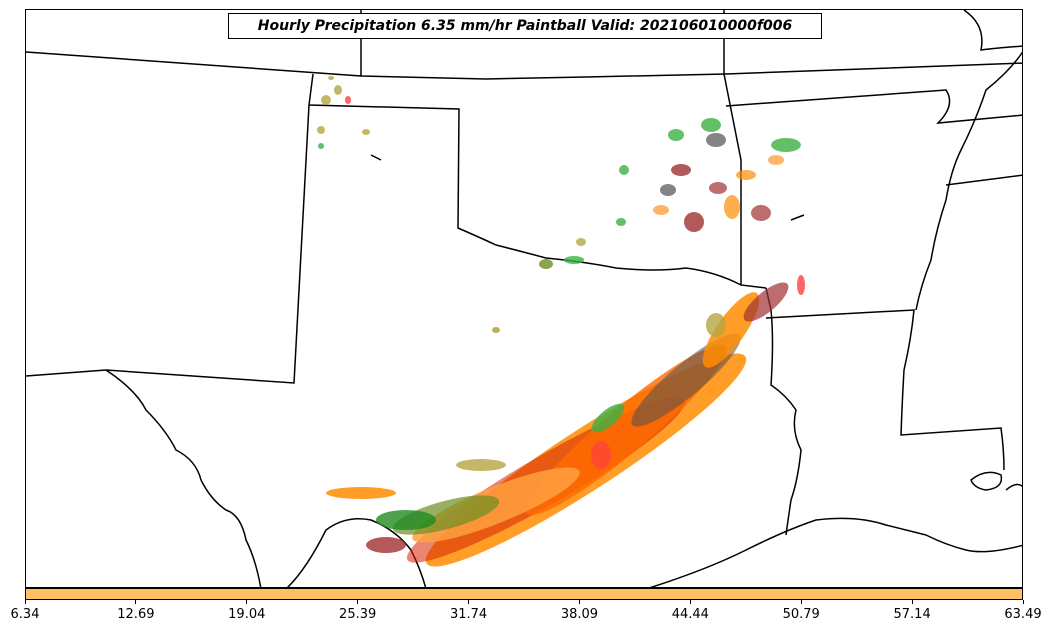 The width and height of the screenshot is (1053, 633). What do you see at coordinates (25, 614) in the screenshot?
I see `colorbar-tick-label: 6.34` at bounding box center [25, 614].